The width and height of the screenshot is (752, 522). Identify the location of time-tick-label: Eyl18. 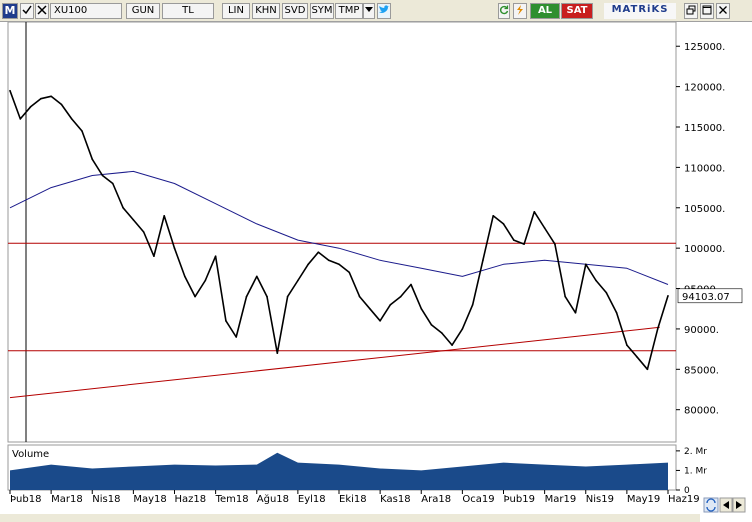
(312, 499).